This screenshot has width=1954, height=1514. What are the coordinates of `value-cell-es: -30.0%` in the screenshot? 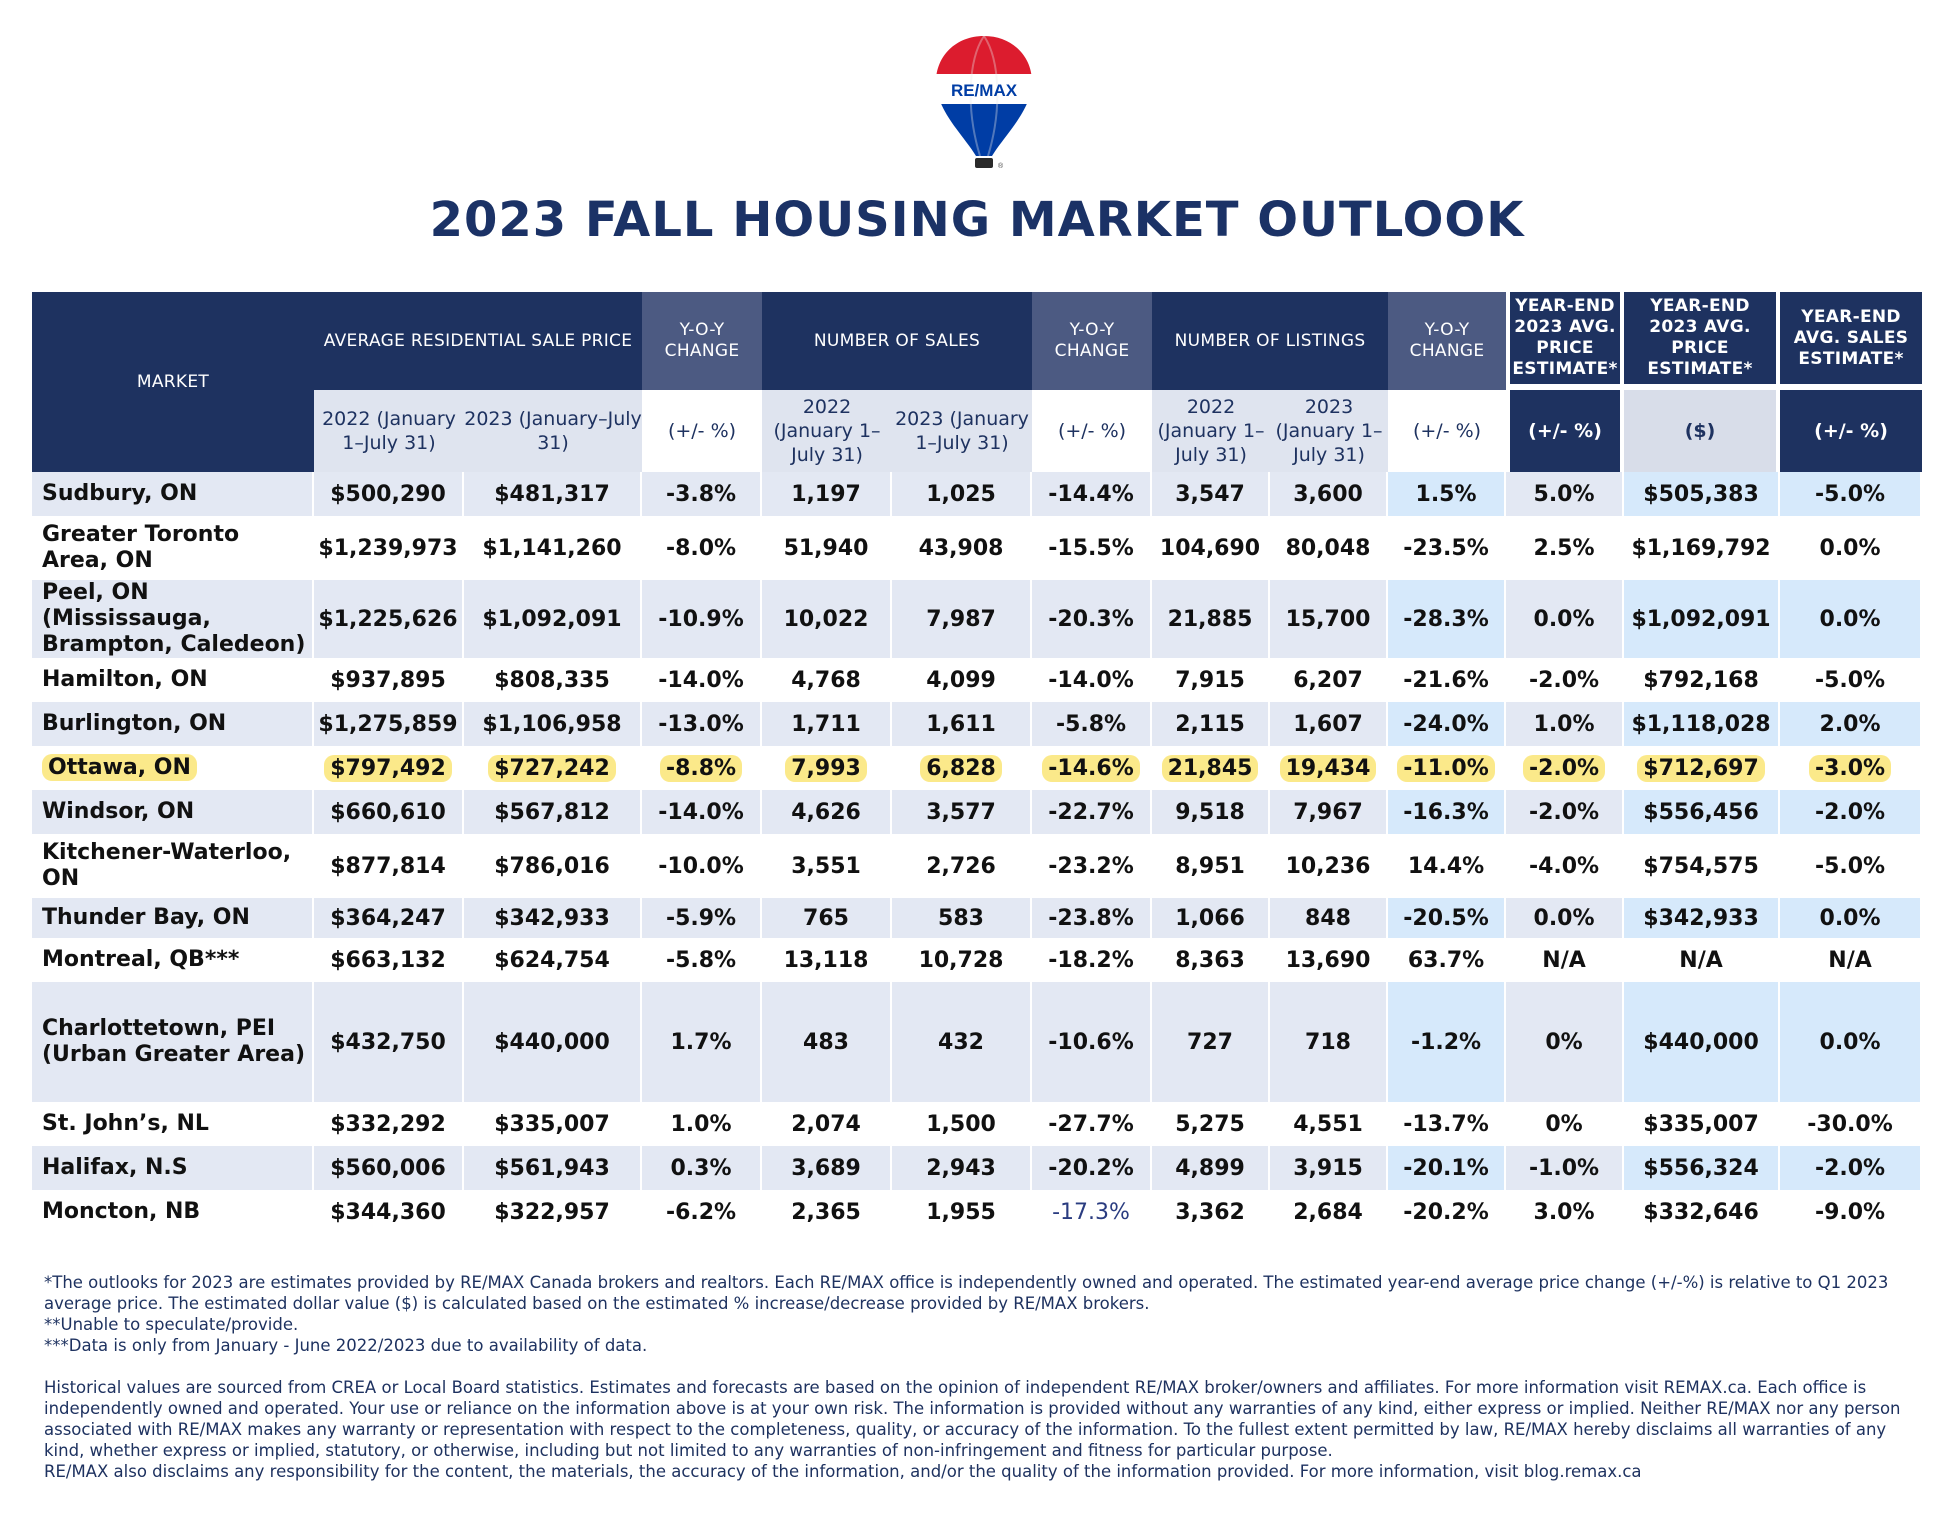 It's located at (1851, 1124).